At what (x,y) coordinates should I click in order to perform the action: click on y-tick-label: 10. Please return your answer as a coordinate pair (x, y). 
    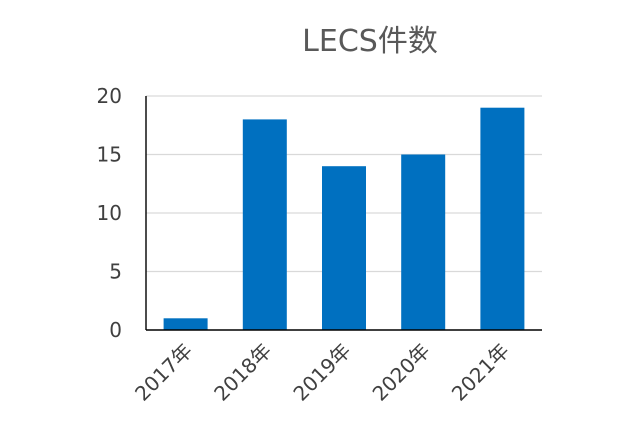
    Looking at the image, I should click on (109, 213).